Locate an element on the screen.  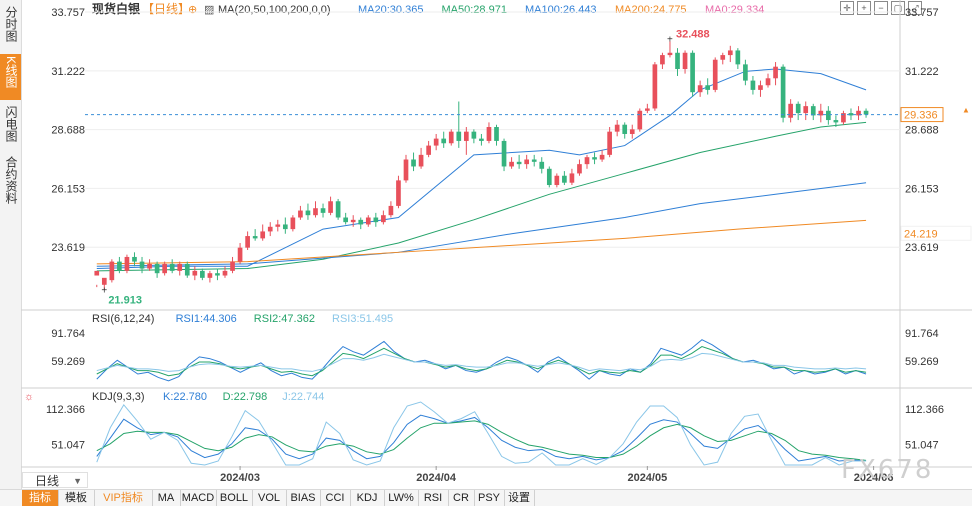
indicator-title: RSI(6,12,24) is located at coordinates (123, 319).